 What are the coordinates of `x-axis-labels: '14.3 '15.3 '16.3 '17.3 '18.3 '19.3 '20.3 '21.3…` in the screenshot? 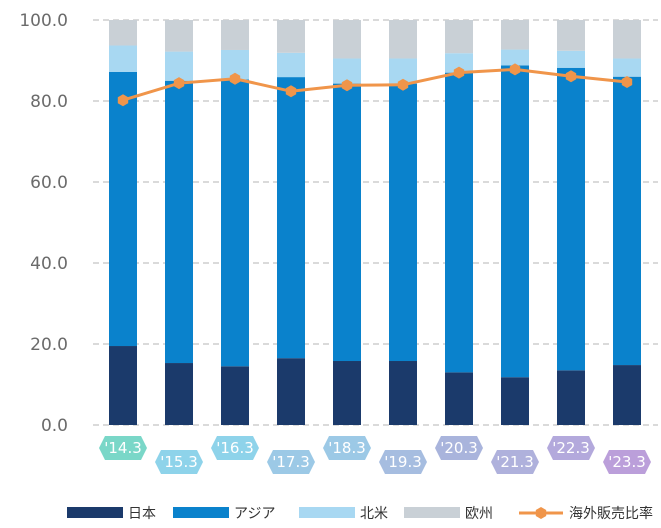 It's located at (375, 455).